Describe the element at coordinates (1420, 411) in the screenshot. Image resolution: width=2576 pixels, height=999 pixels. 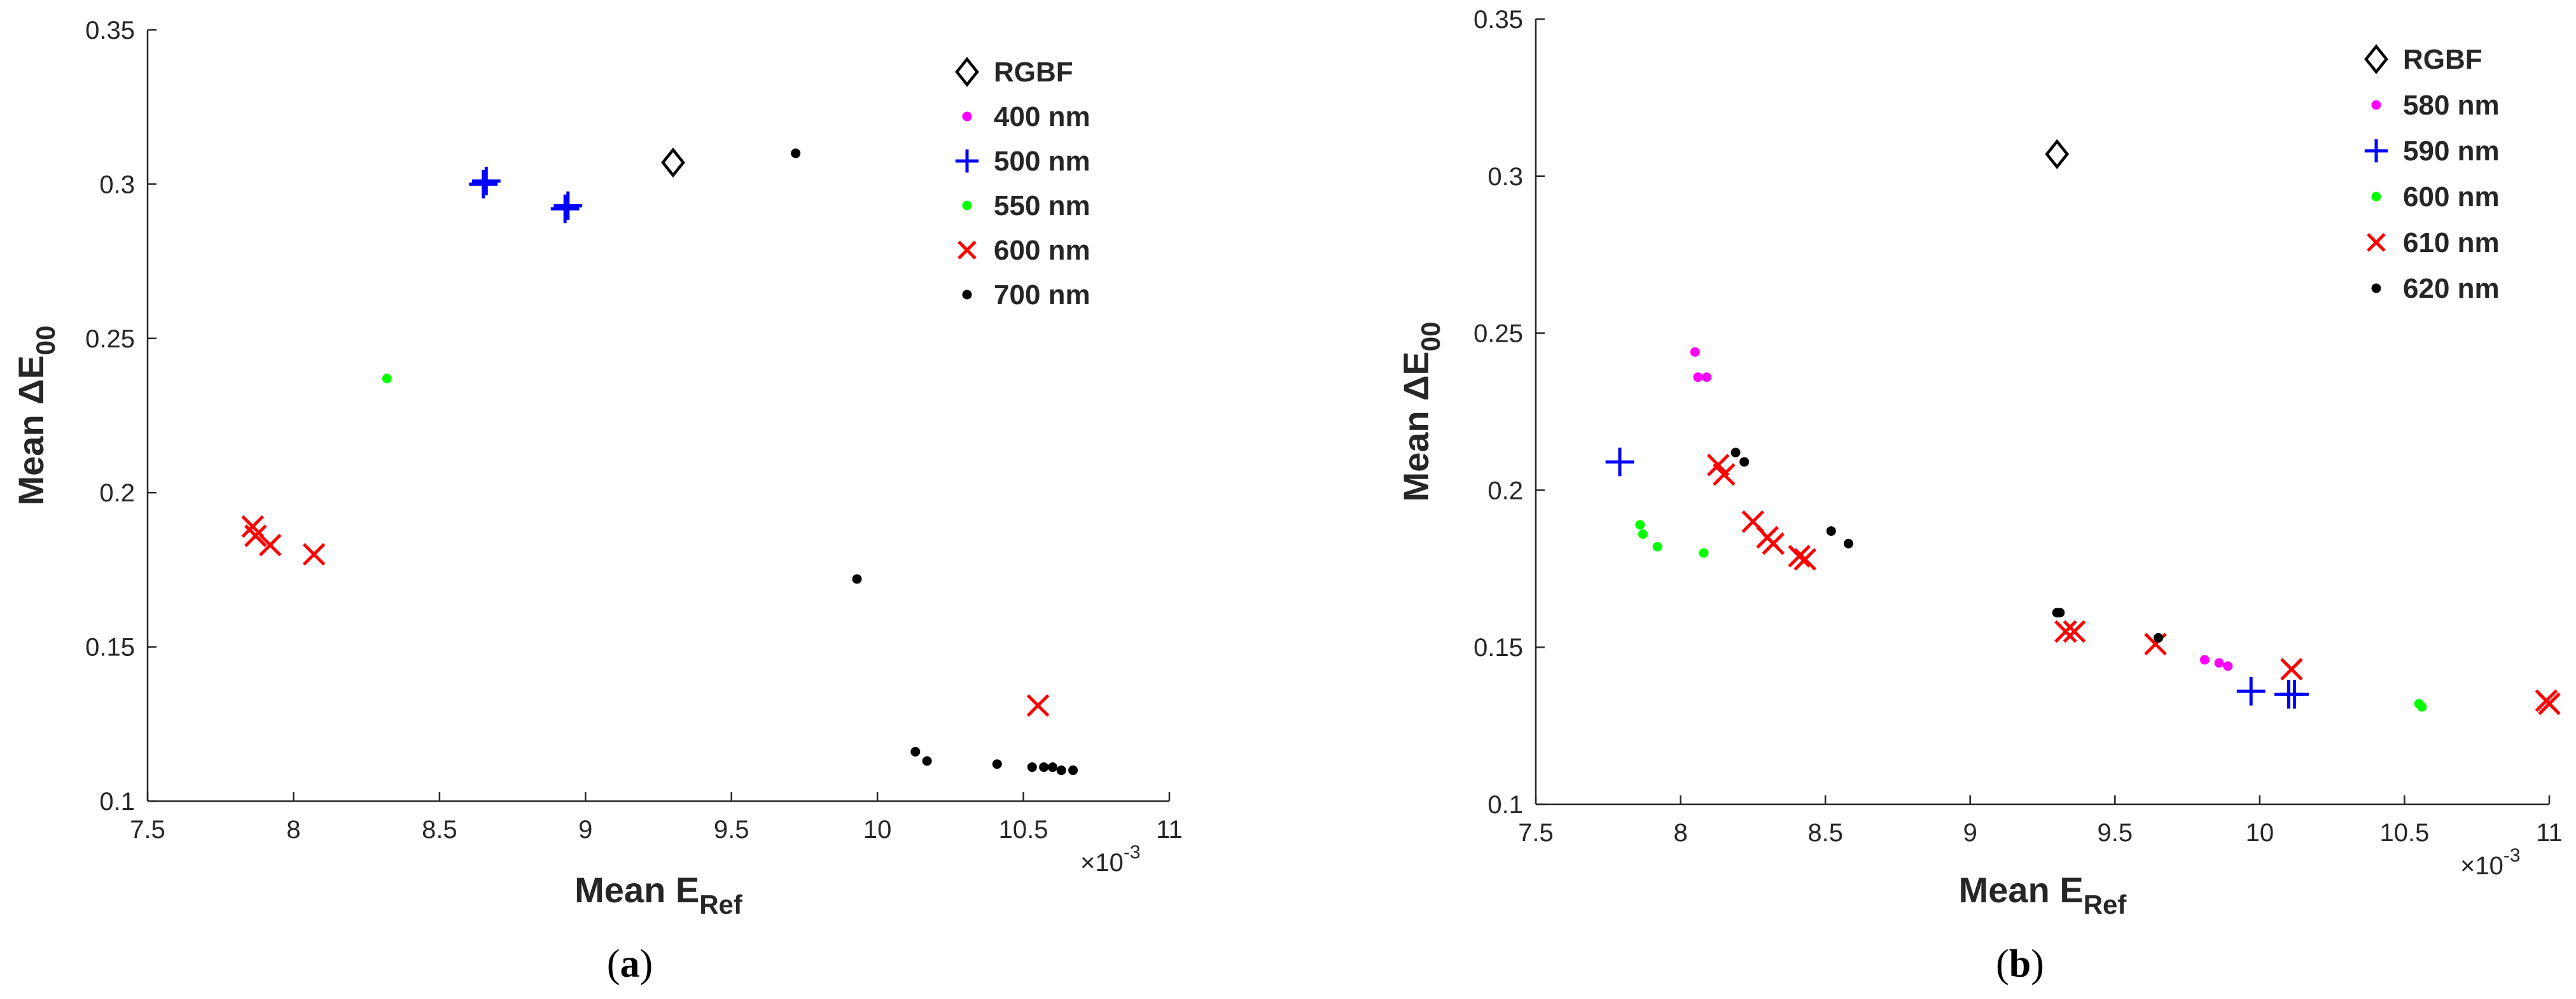
I see `y-axis-label: Mean ΔE00` at that location.